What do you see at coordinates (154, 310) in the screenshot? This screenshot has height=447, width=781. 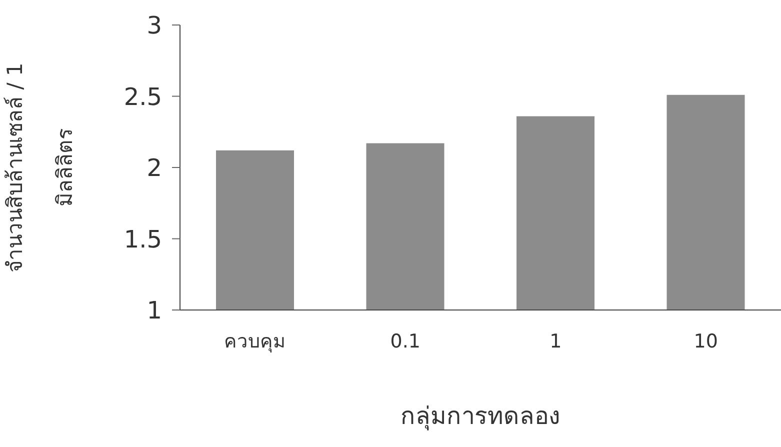 I see `y-tick-label: 1` at bounding box center [154, 310].